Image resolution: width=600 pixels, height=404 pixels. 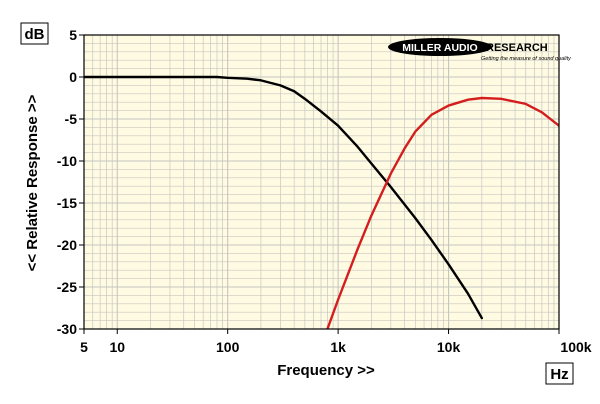 I want to click on x-unit-box, so click(x=559, y=373).